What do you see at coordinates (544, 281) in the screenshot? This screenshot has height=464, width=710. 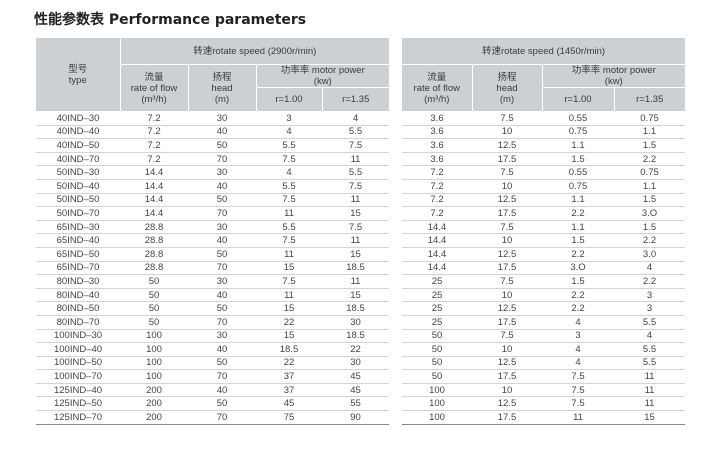 I see `table-row: 25 7.5 1.5 2.2` at bounding box center [544, 281].